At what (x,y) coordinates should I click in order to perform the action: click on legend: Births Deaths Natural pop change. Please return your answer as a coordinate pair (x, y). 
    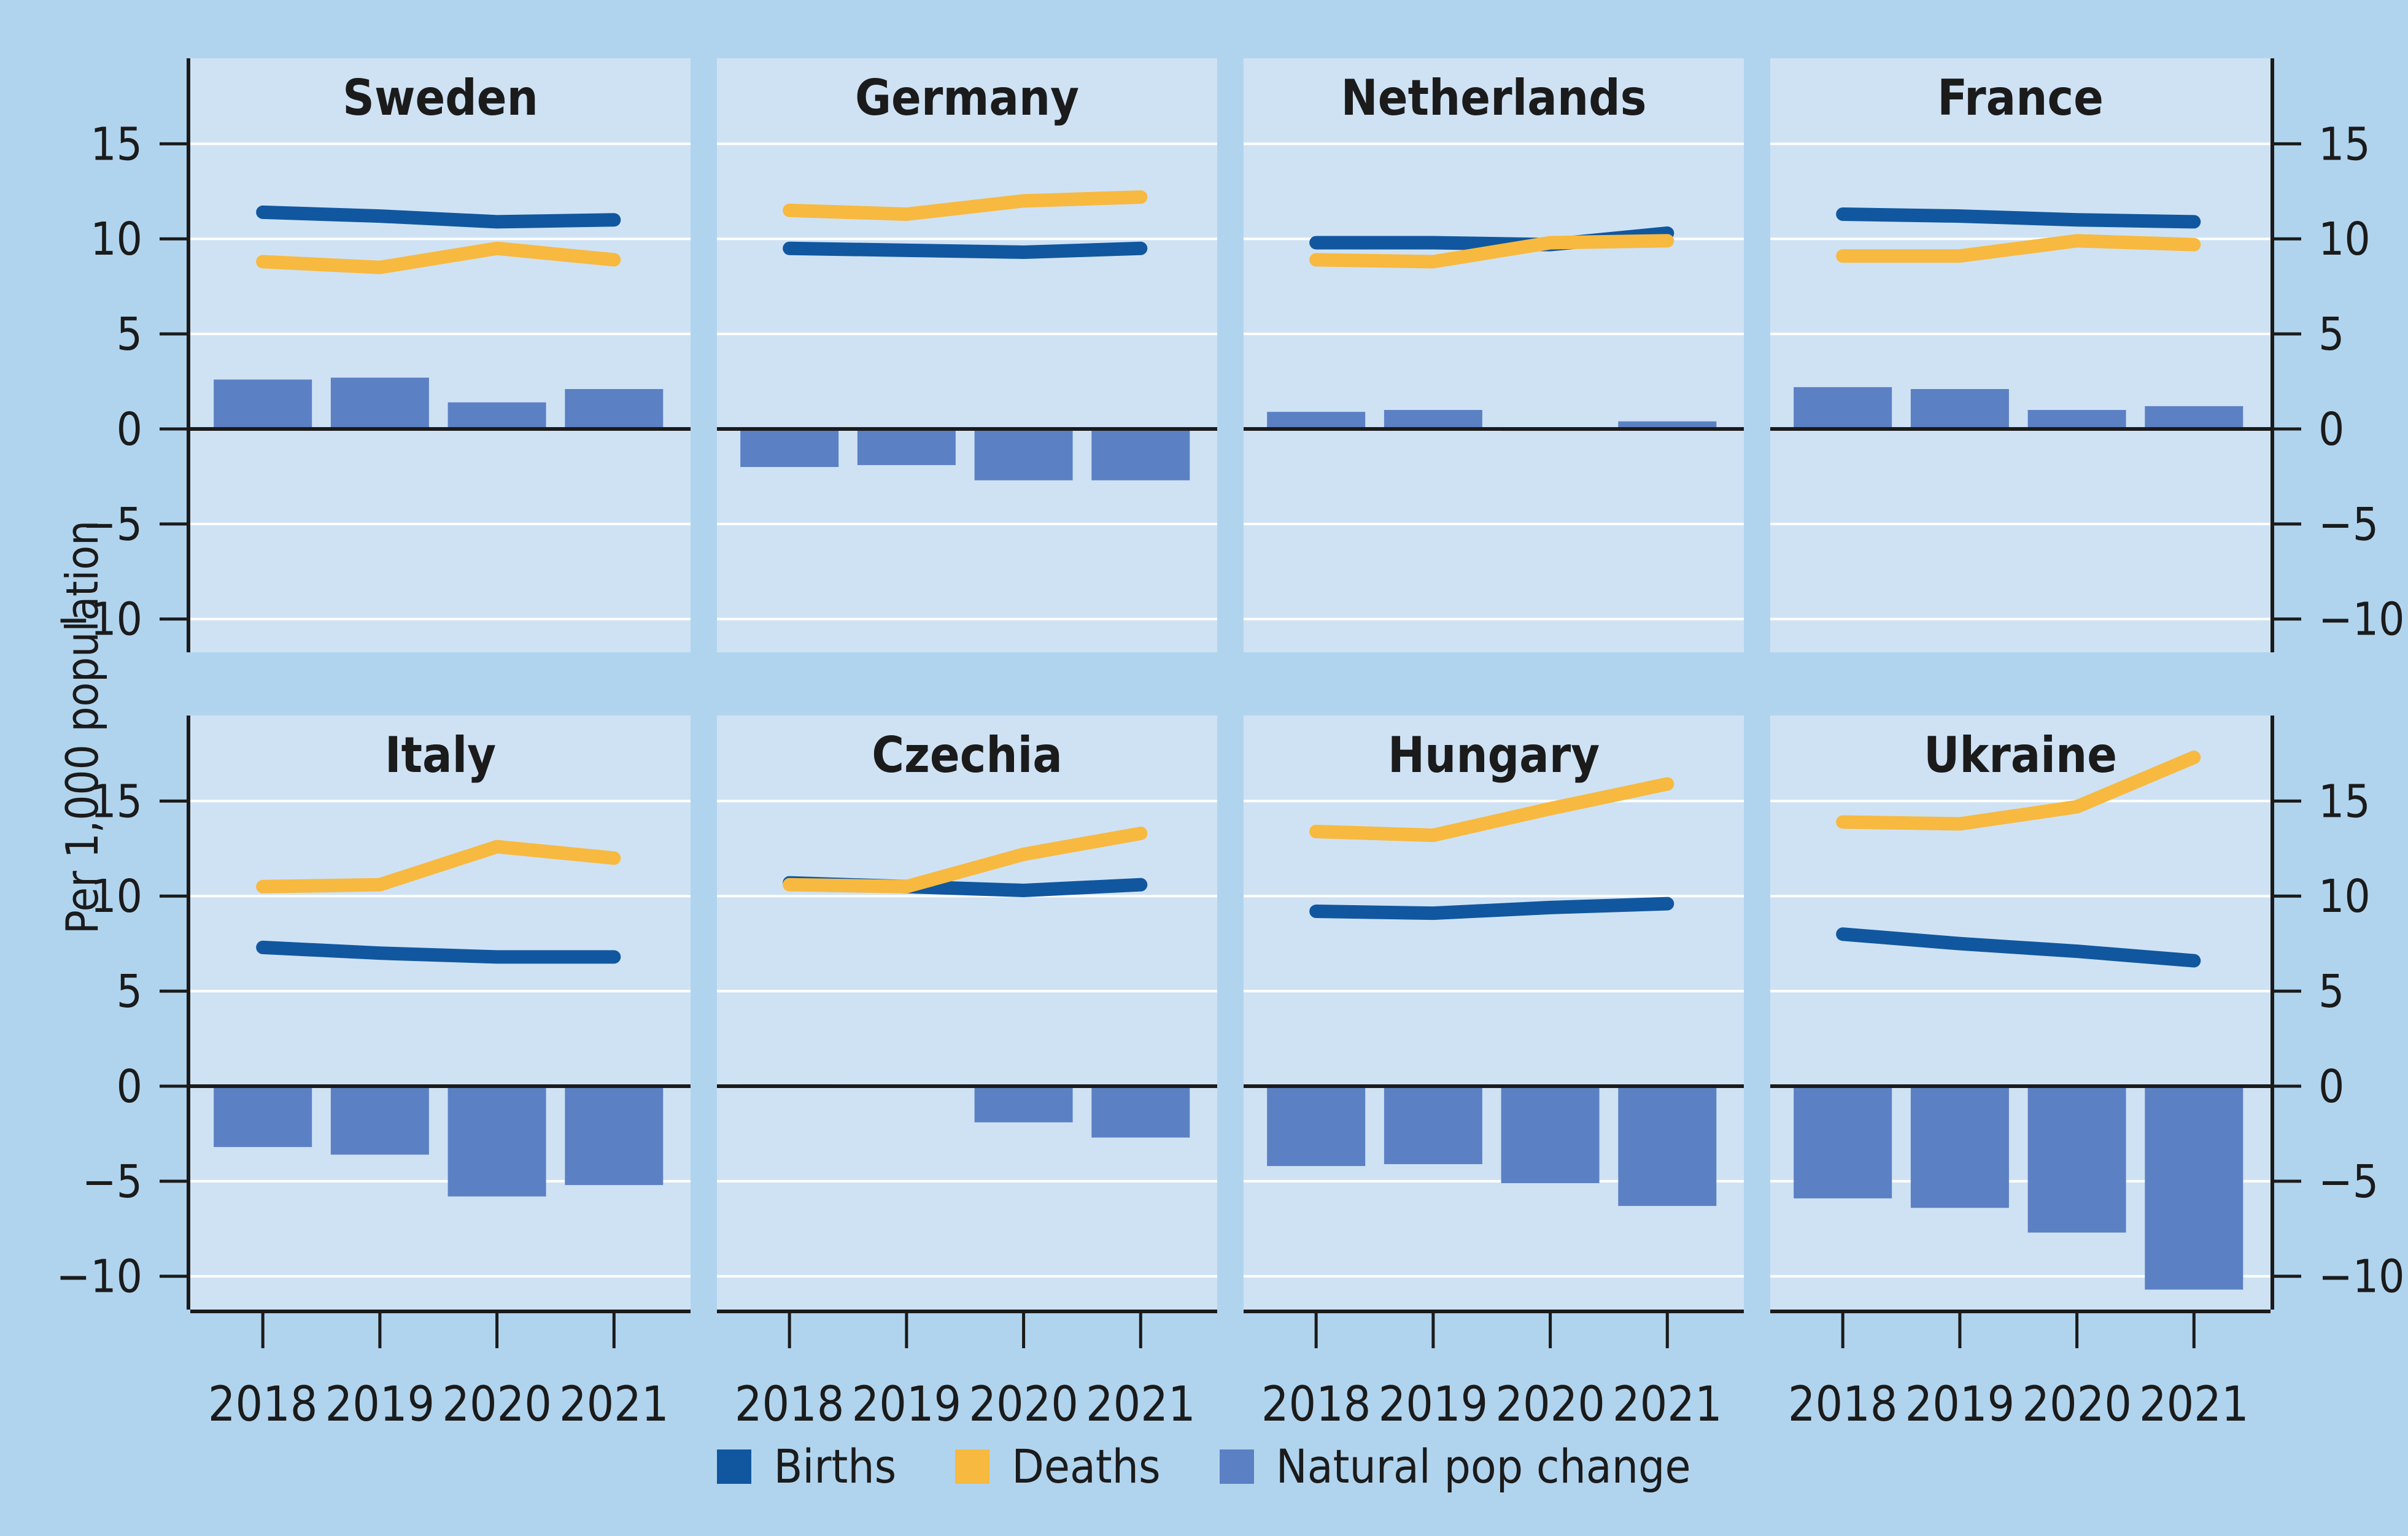
    Looking at the image, I should click on (1204, 1466).